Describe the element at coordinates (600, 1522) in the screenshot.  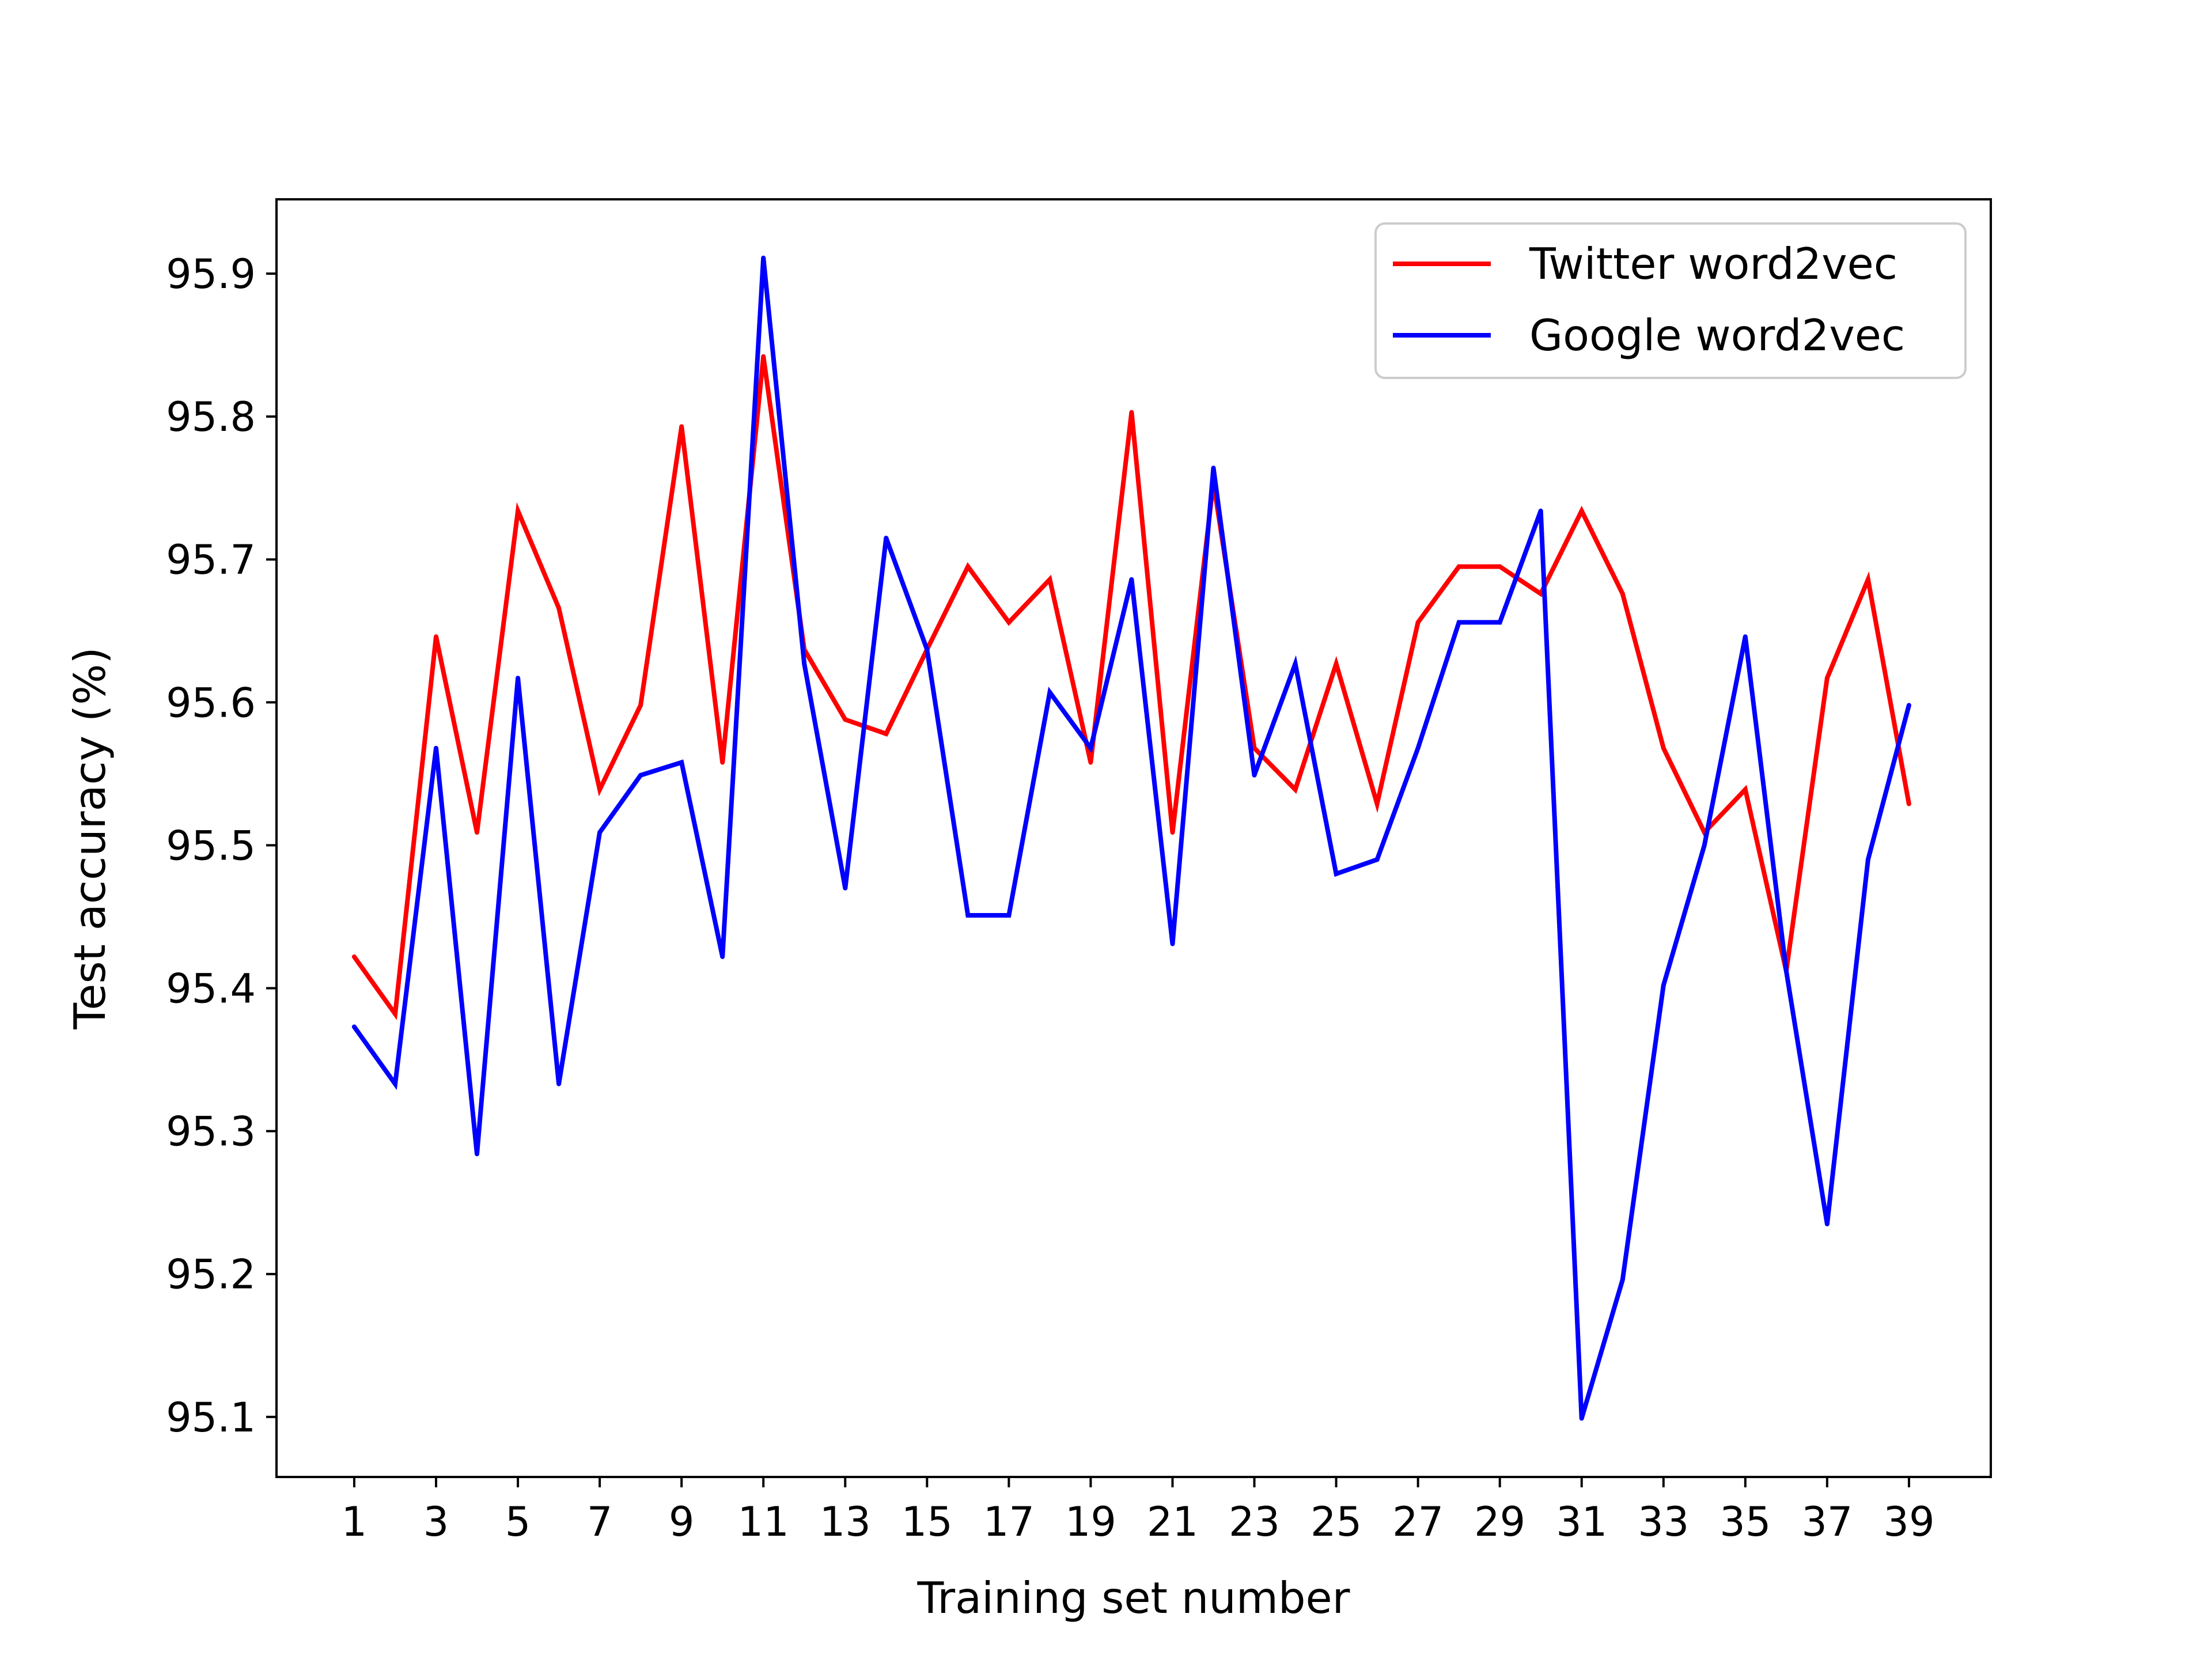
I see `x-tick-label: 7` at that location.